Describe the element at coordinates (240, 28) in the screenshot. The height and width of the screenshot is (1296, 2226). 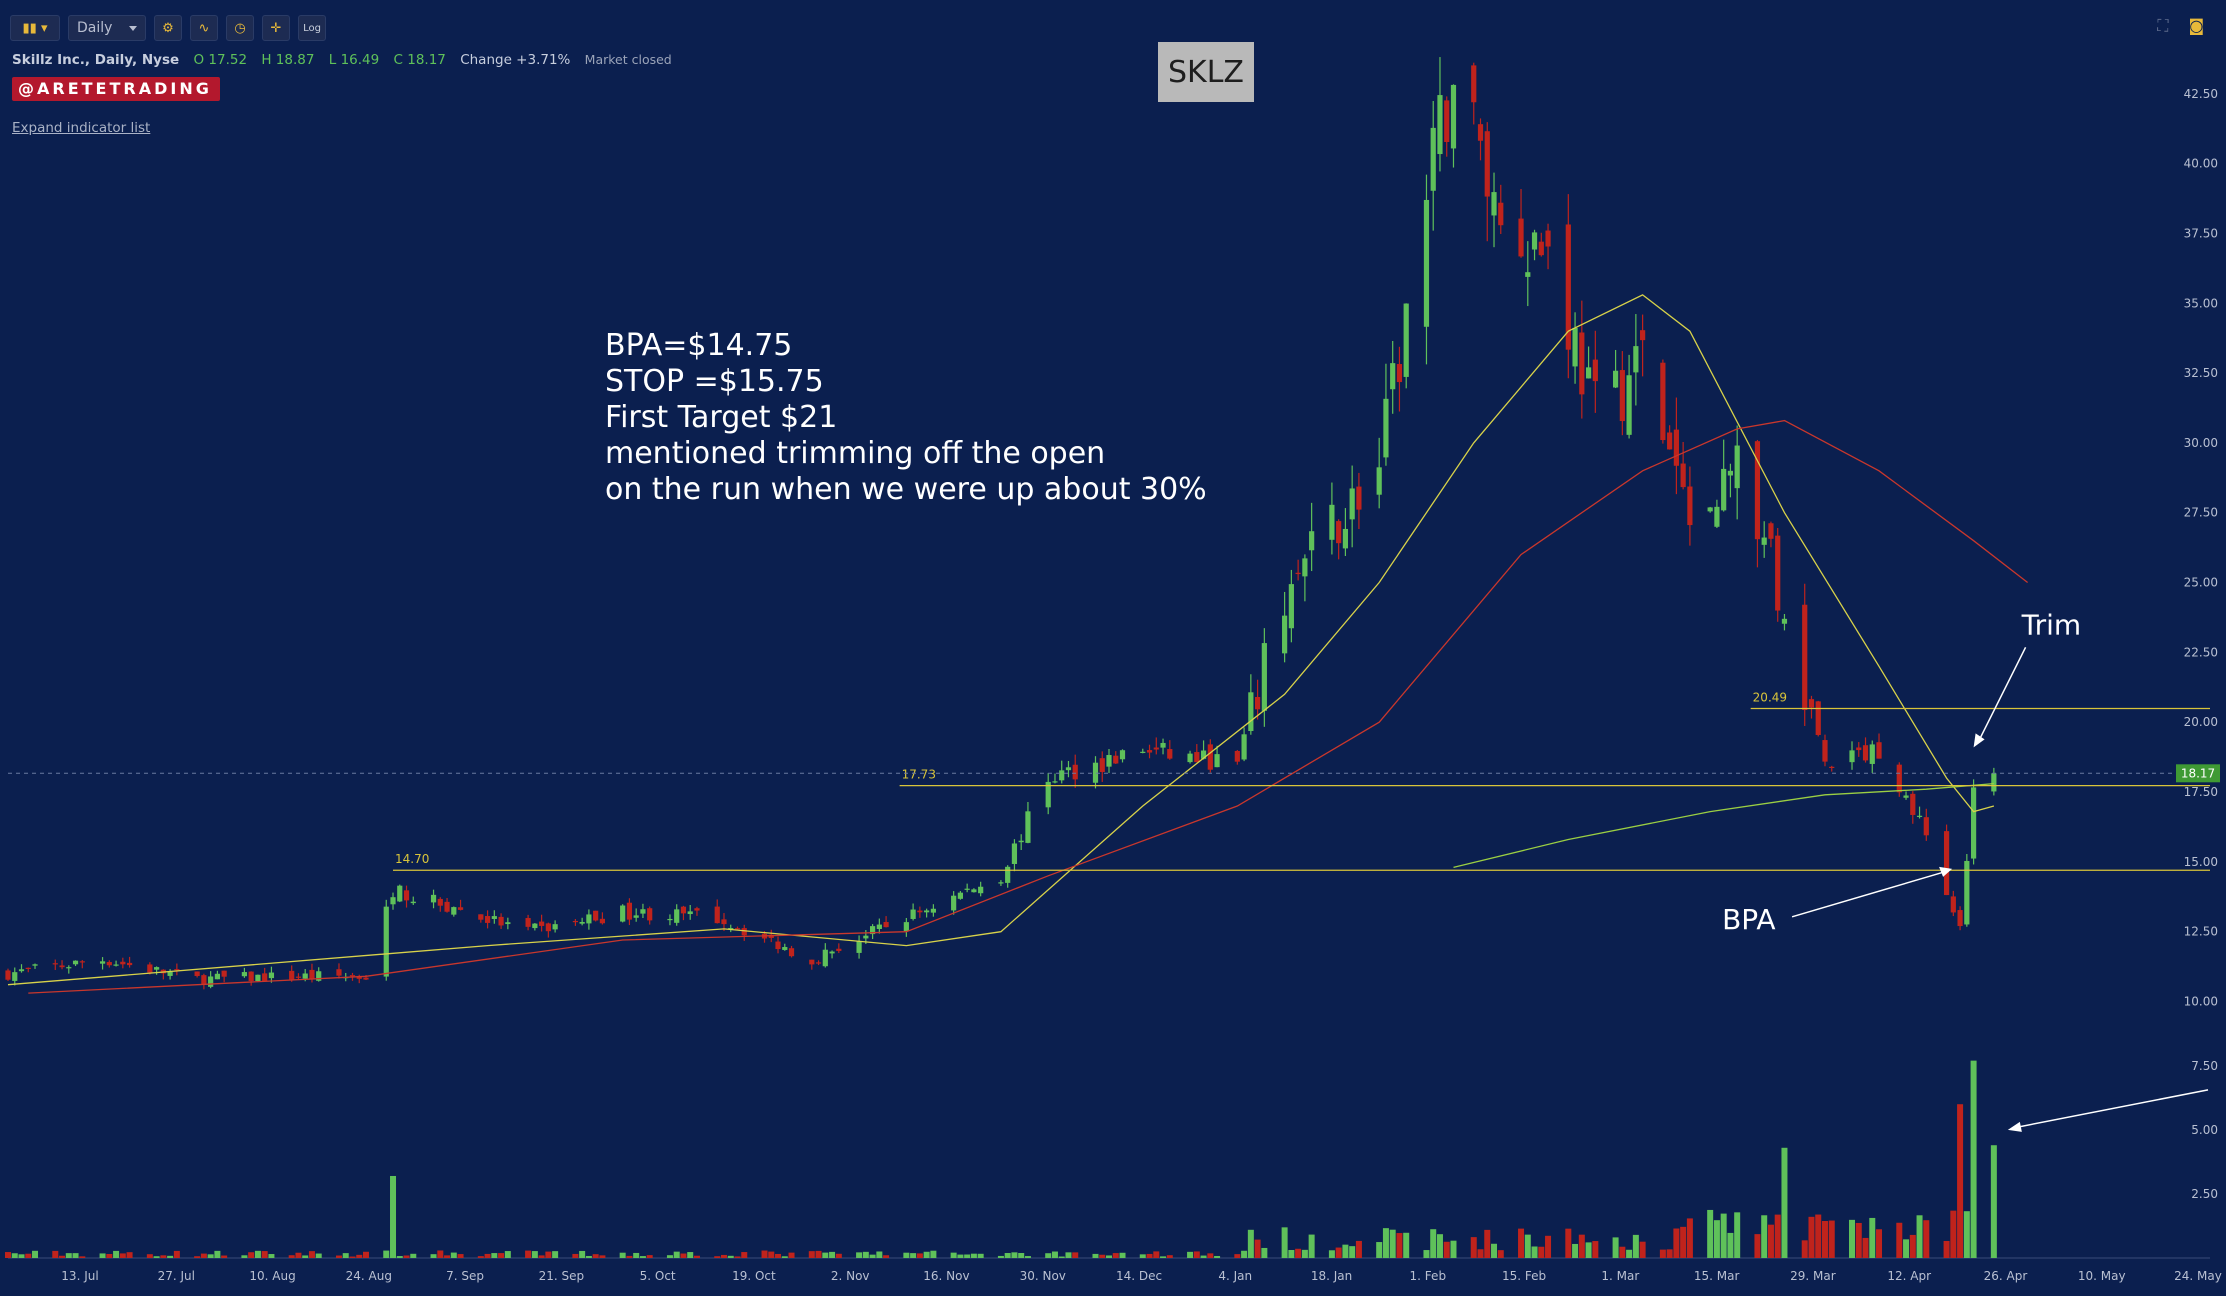
I see `time-button: ◷` at that location.